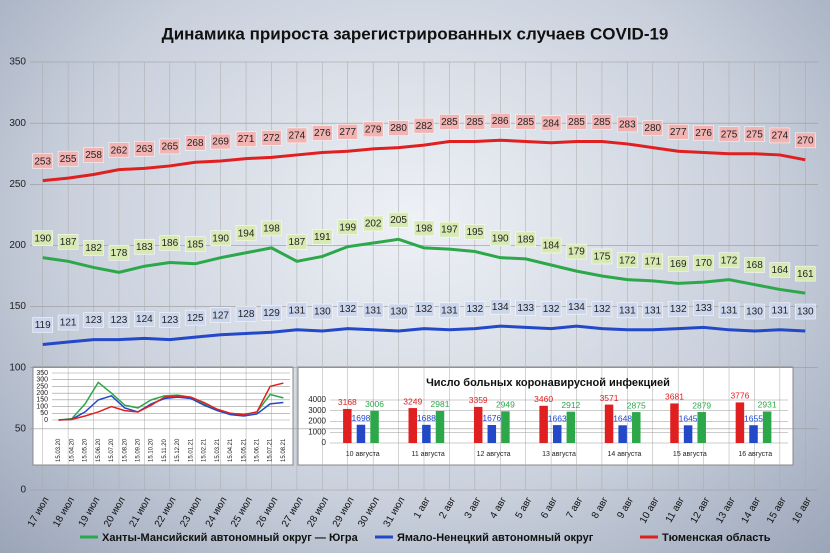  I want to click on value-label: 275, so click(754, 134).